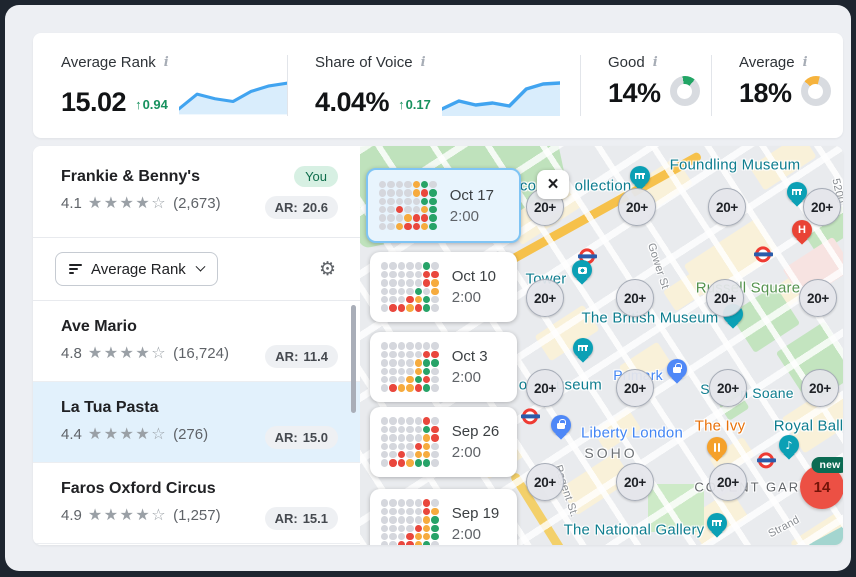 This screenshot has width=856, height=577. What do you see at coordinates (789, 445) in the screenshot?
I see `music-poi-icon: ♪` at bounding box center [789, 445].